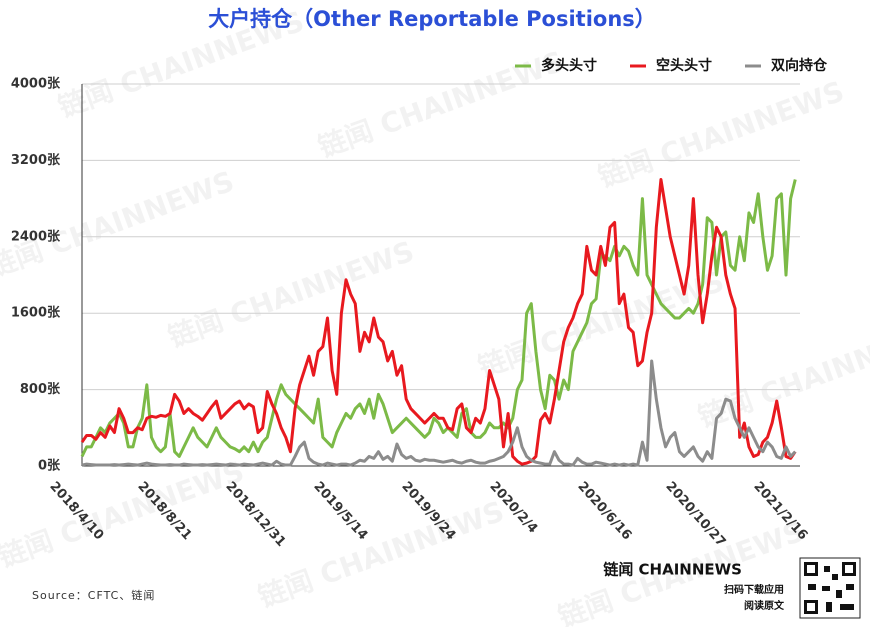 The height and width of the screenshot is (631, 870). Describe the element at coordinates (36, 313) in the screenshot. I see `y-tick-label: 1600张` at that location.